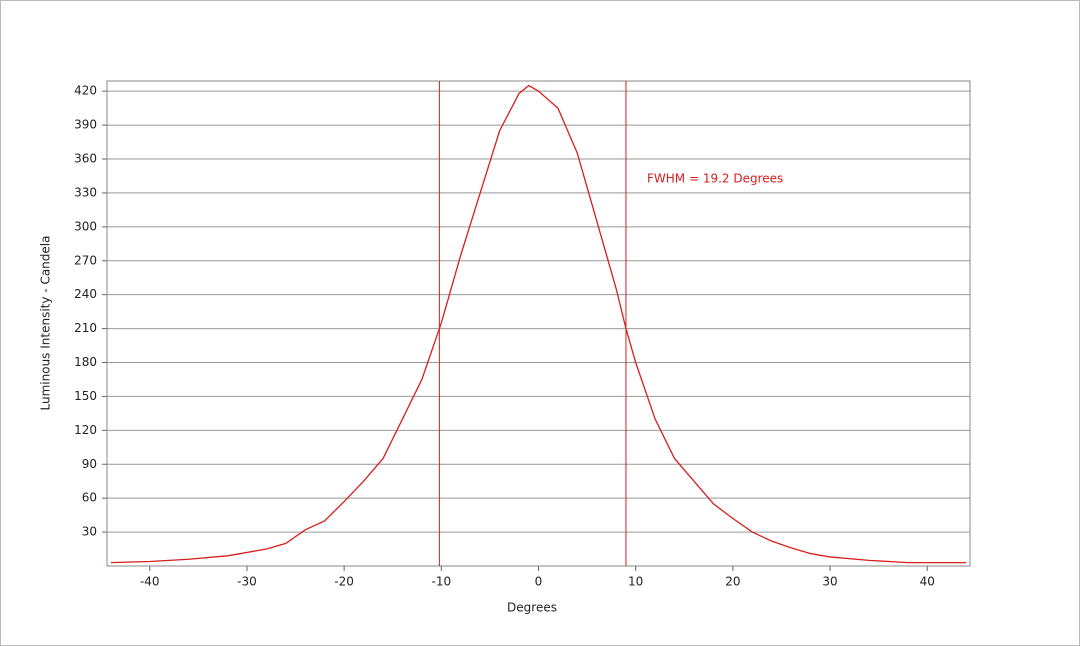  Describe the element at coordinates (85, 430) in the screenshot. I see `y-tick-label: 120` at that location.